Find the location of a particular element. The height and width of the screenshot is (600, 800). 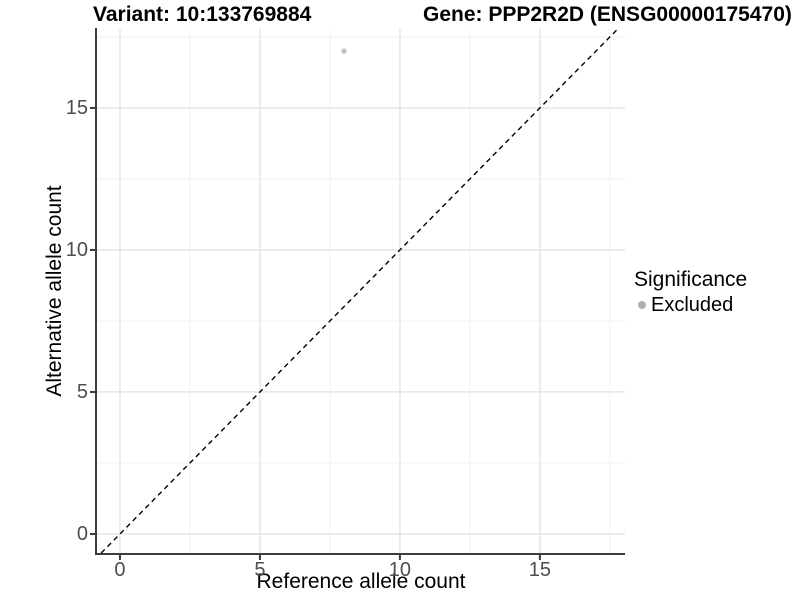

plot-title-variant: Variant: 10:133769884 is located at coordinates (202, 14).